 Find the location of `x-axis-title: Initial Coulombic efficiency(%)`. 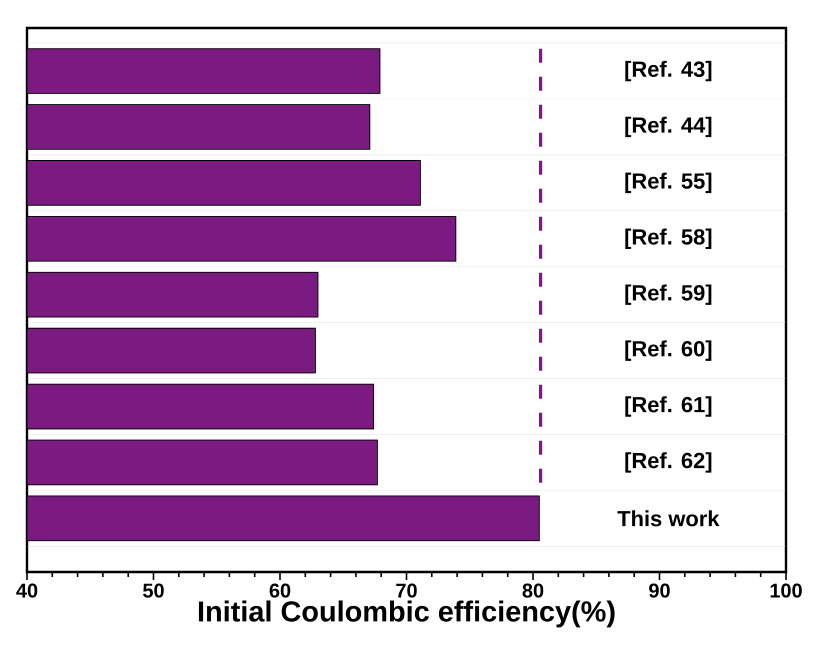

x-axis-title: Initial Coulombic efficiency(%) is located at coordinates (406, 614).